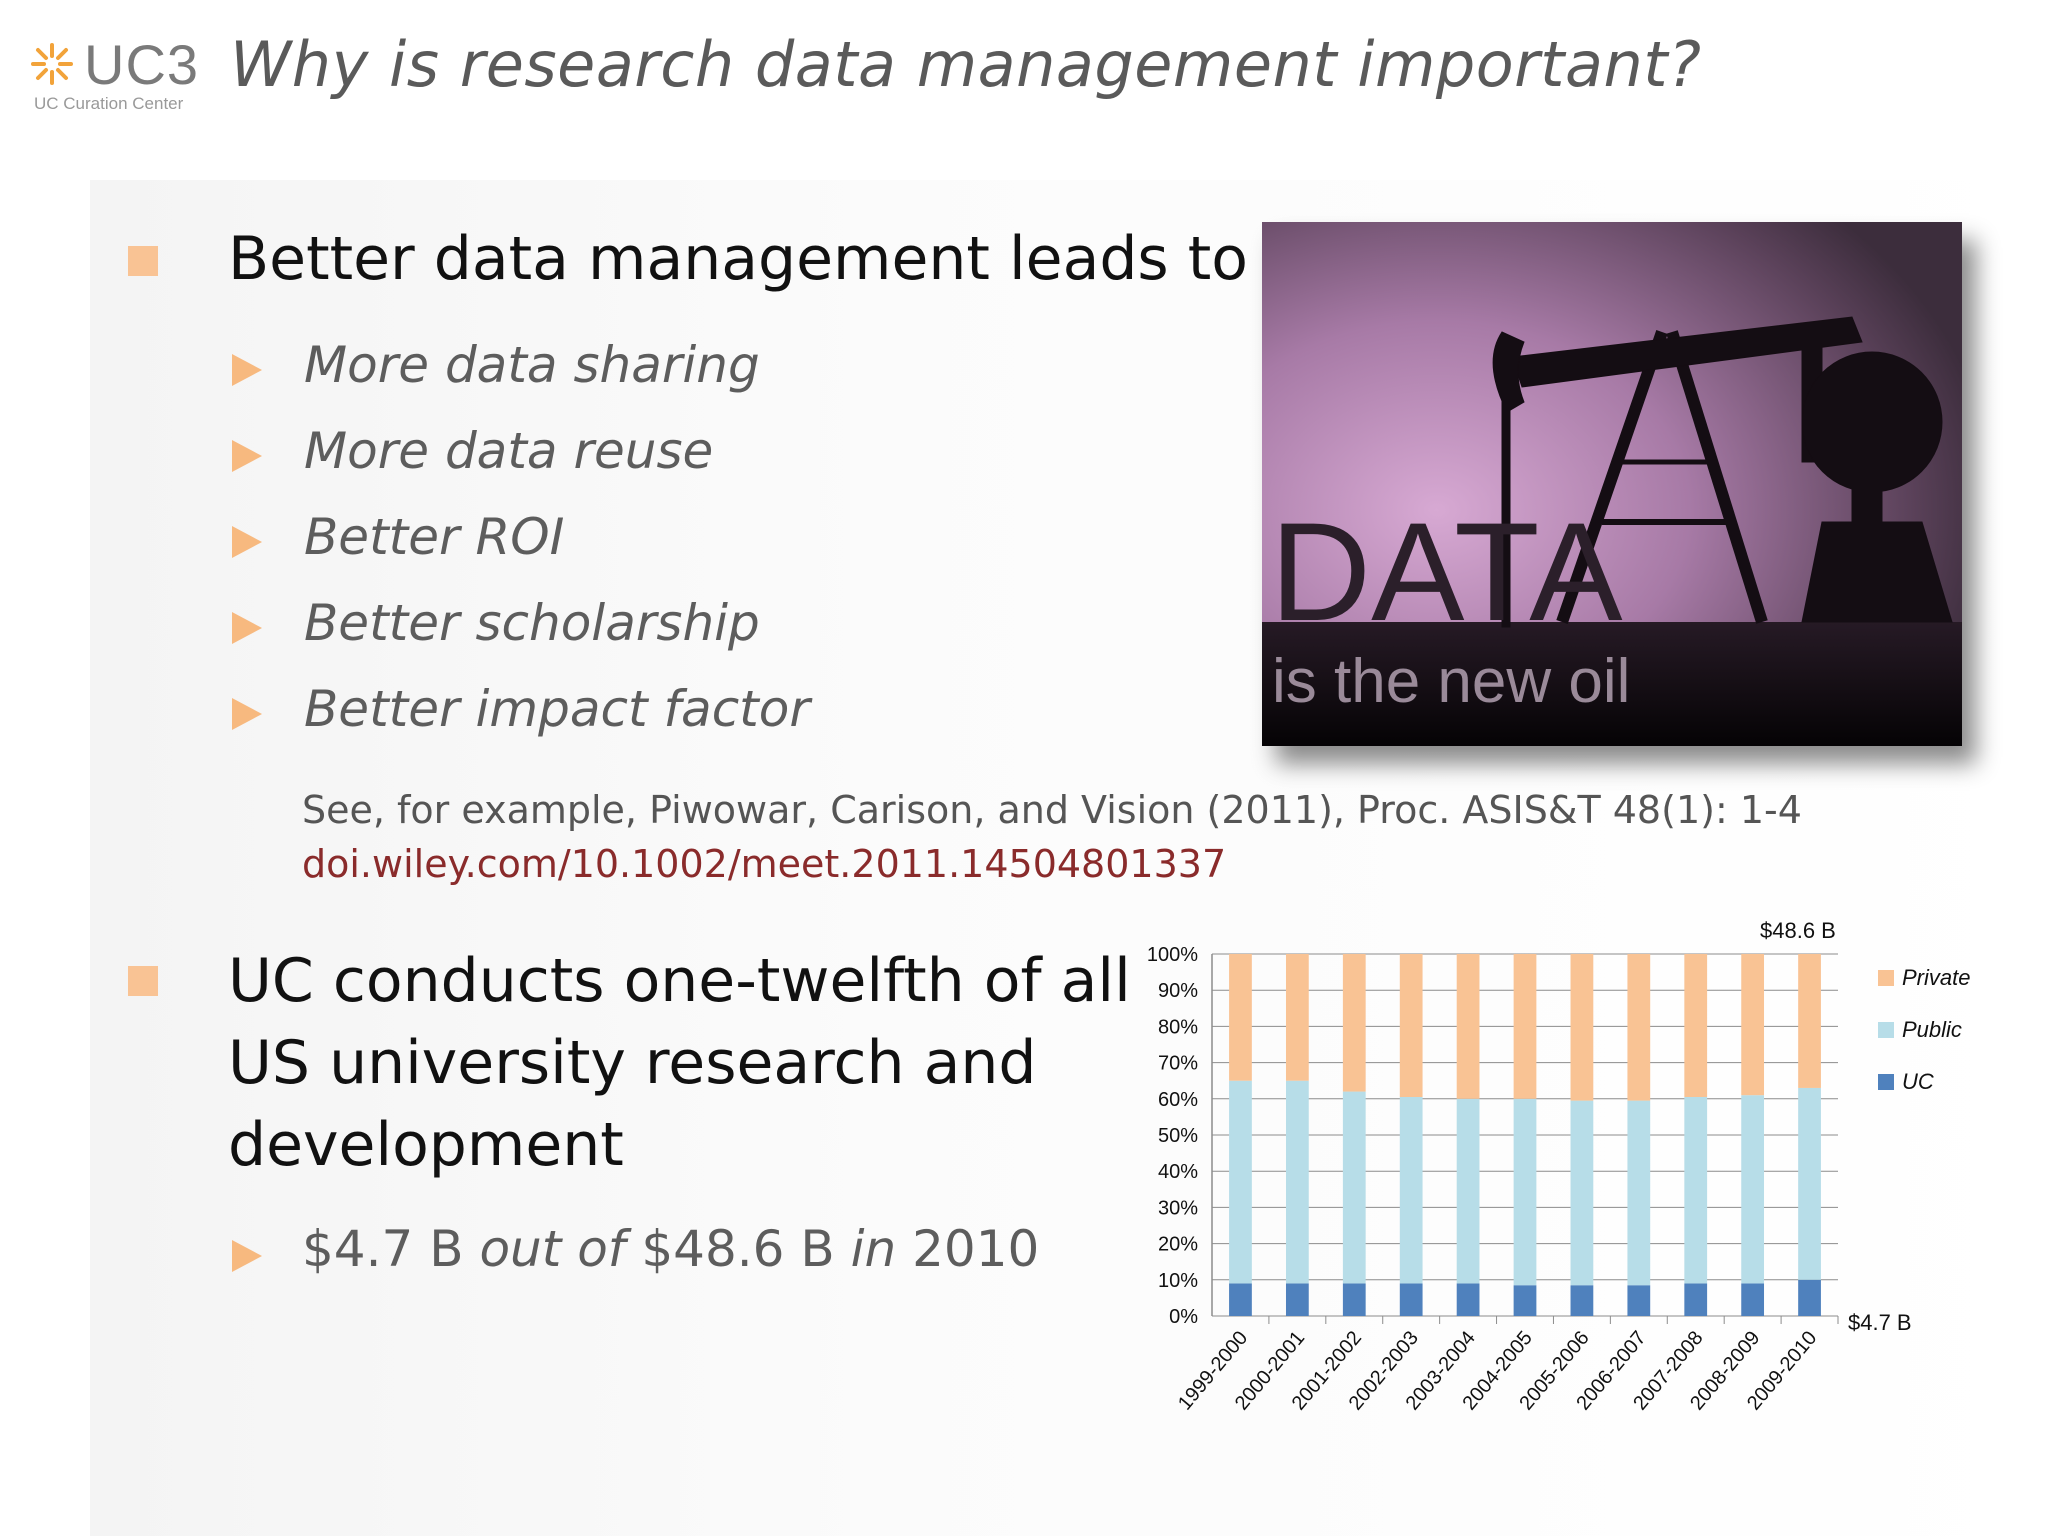 This screenshot has height=1536, width=2048. I want to click on sun-burst-icon, so click(52, 64).